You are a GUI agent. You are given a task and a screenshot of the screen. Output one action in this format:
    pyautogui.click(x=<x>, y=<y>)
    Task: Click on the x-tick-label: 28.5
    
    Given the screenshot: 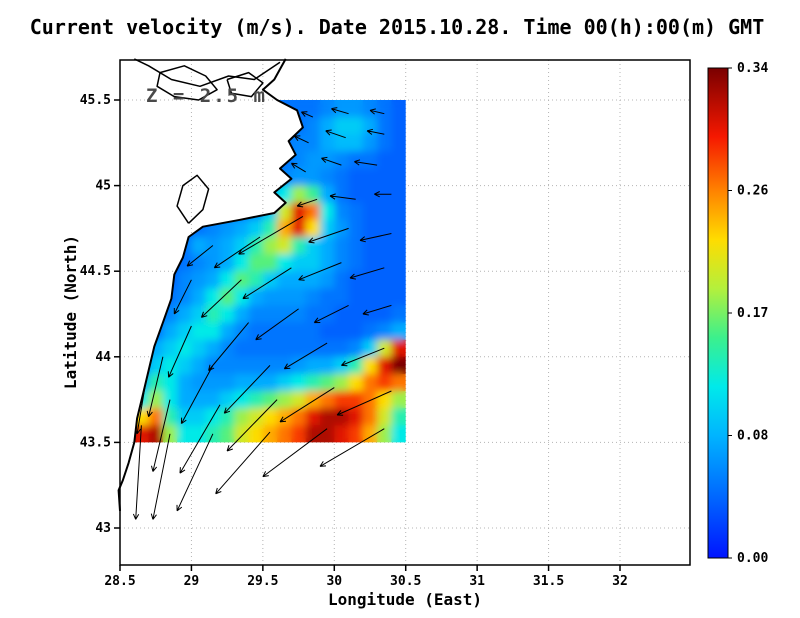 What is the action you would take?
    pyautogui.click(x=119, y=581)
    